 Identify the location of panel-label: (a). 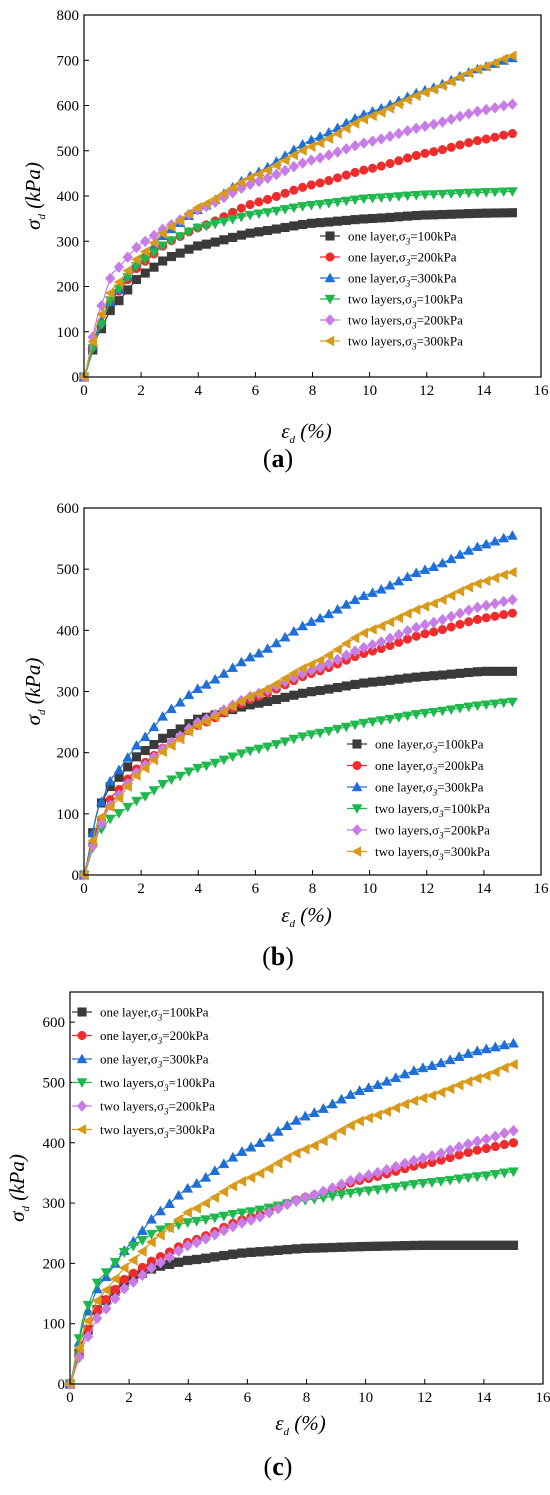
(278, 458).